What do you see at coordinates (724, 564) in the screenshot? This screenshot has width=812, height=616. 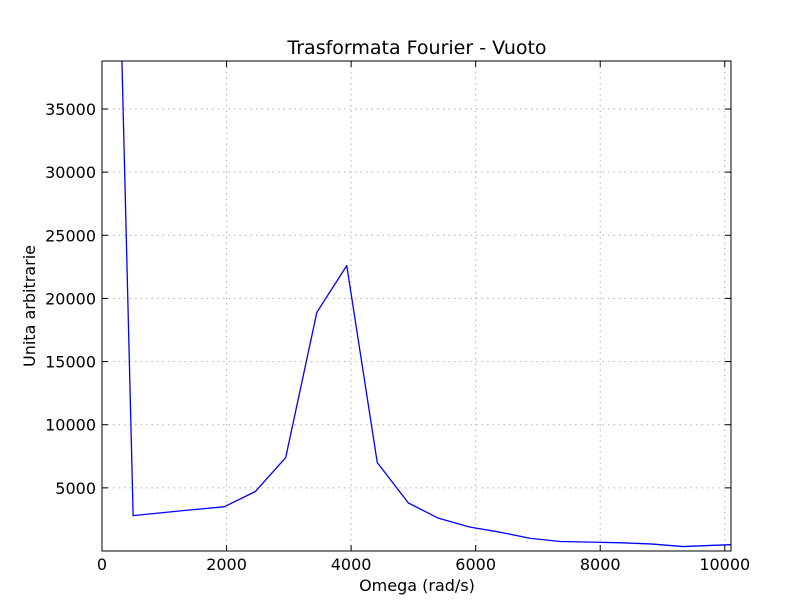 I see `x-tick-label: 10000` at bounding box center [724, 564].